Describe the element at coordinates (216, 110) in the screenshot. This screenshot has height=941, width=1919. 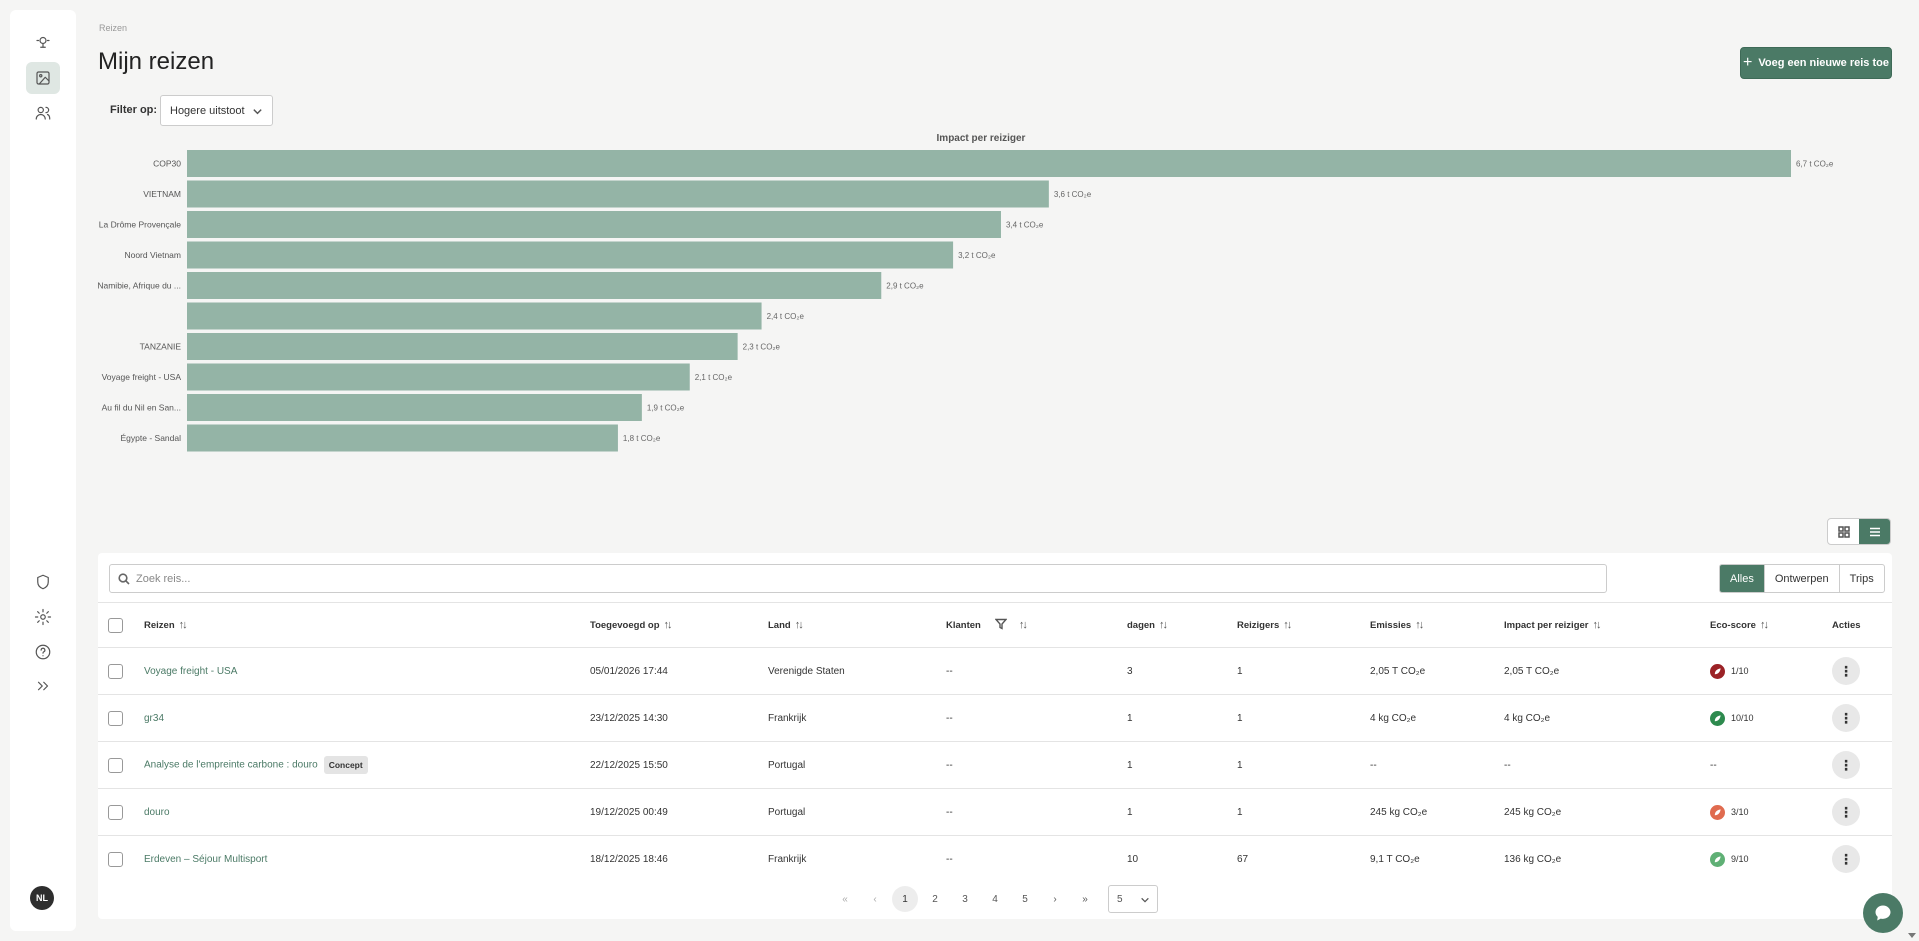
I see `filter-select: Hogere uitstoot` at that location.